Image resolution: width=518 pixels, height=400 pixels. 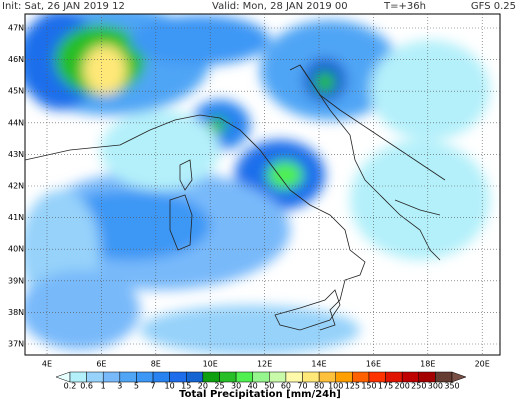 I want to click on lat-label: 40N, so click(x=16, y=249).